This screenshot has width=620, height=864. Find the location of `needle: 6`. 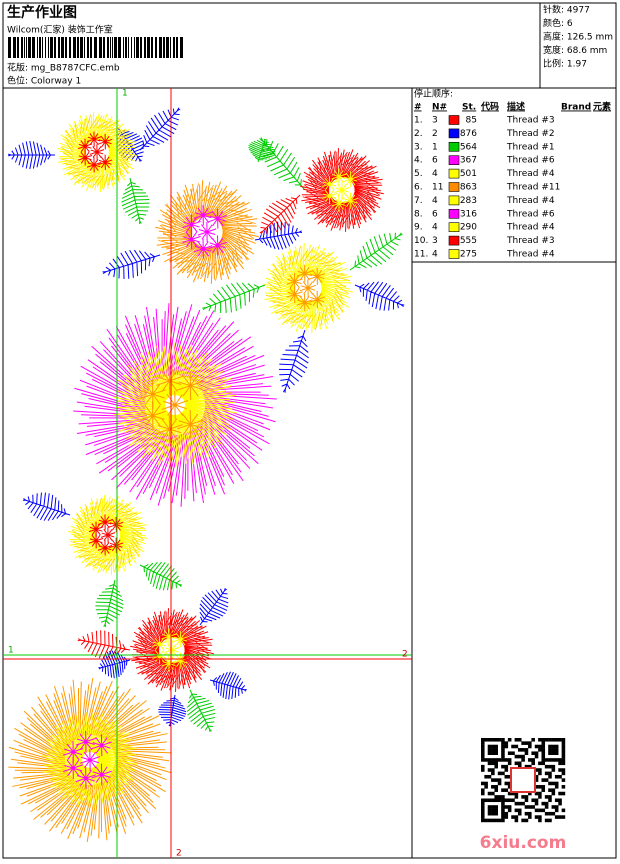

needle: 6 is located at coordinates (435, 161).